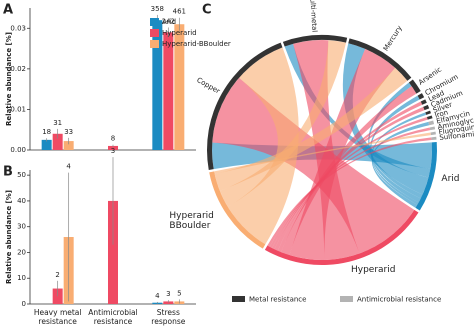 This screenshot has height=326, width=474. I want to click on y-tick-label: 0, so click(24, 304).